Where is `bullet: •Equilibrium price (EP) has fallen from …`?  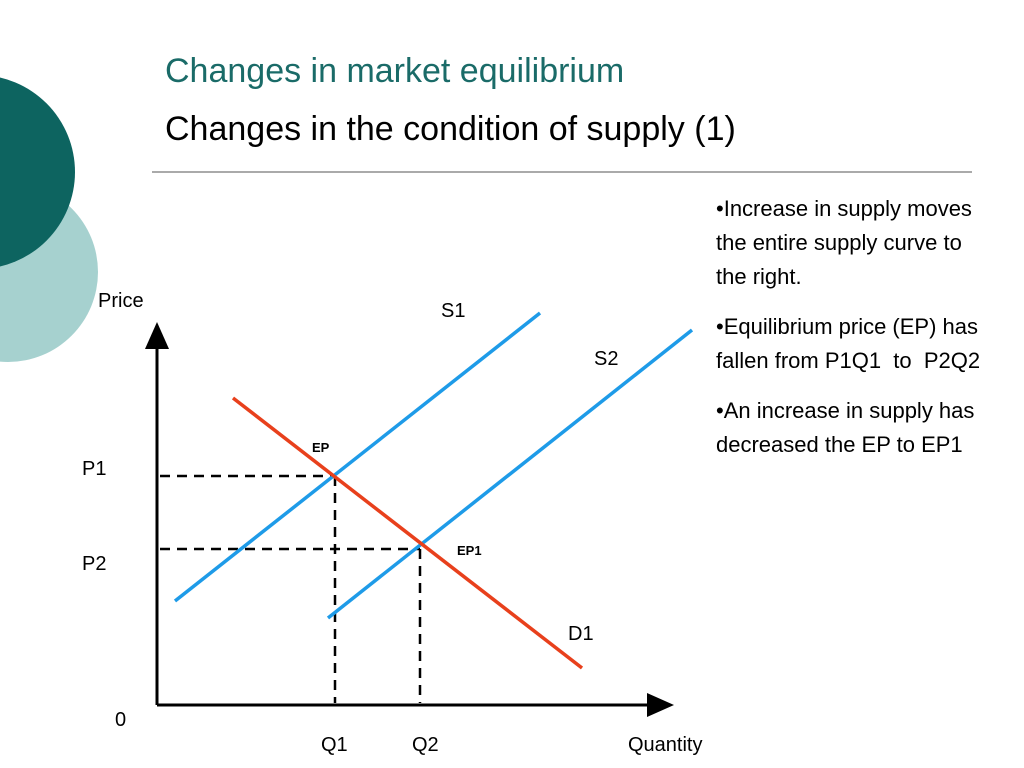
bullet: •Equilibrium price (EP) has fallen from … is located at coordinates (850, 343).